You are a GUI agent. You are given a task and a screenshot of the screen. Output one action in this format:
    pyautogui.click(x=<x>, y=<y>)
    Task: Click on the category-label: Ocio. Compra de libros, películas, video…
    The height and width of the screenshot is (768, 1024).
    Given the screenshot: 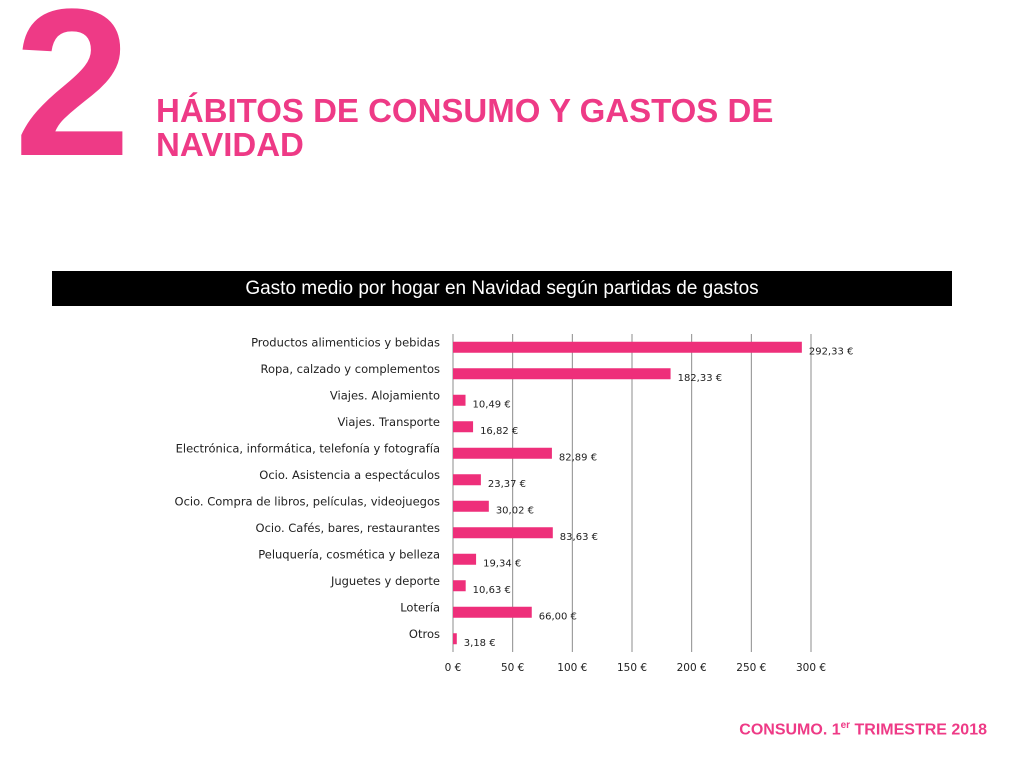 What is the action you would take?
    pyautogui.click(x=307, y=501)
    